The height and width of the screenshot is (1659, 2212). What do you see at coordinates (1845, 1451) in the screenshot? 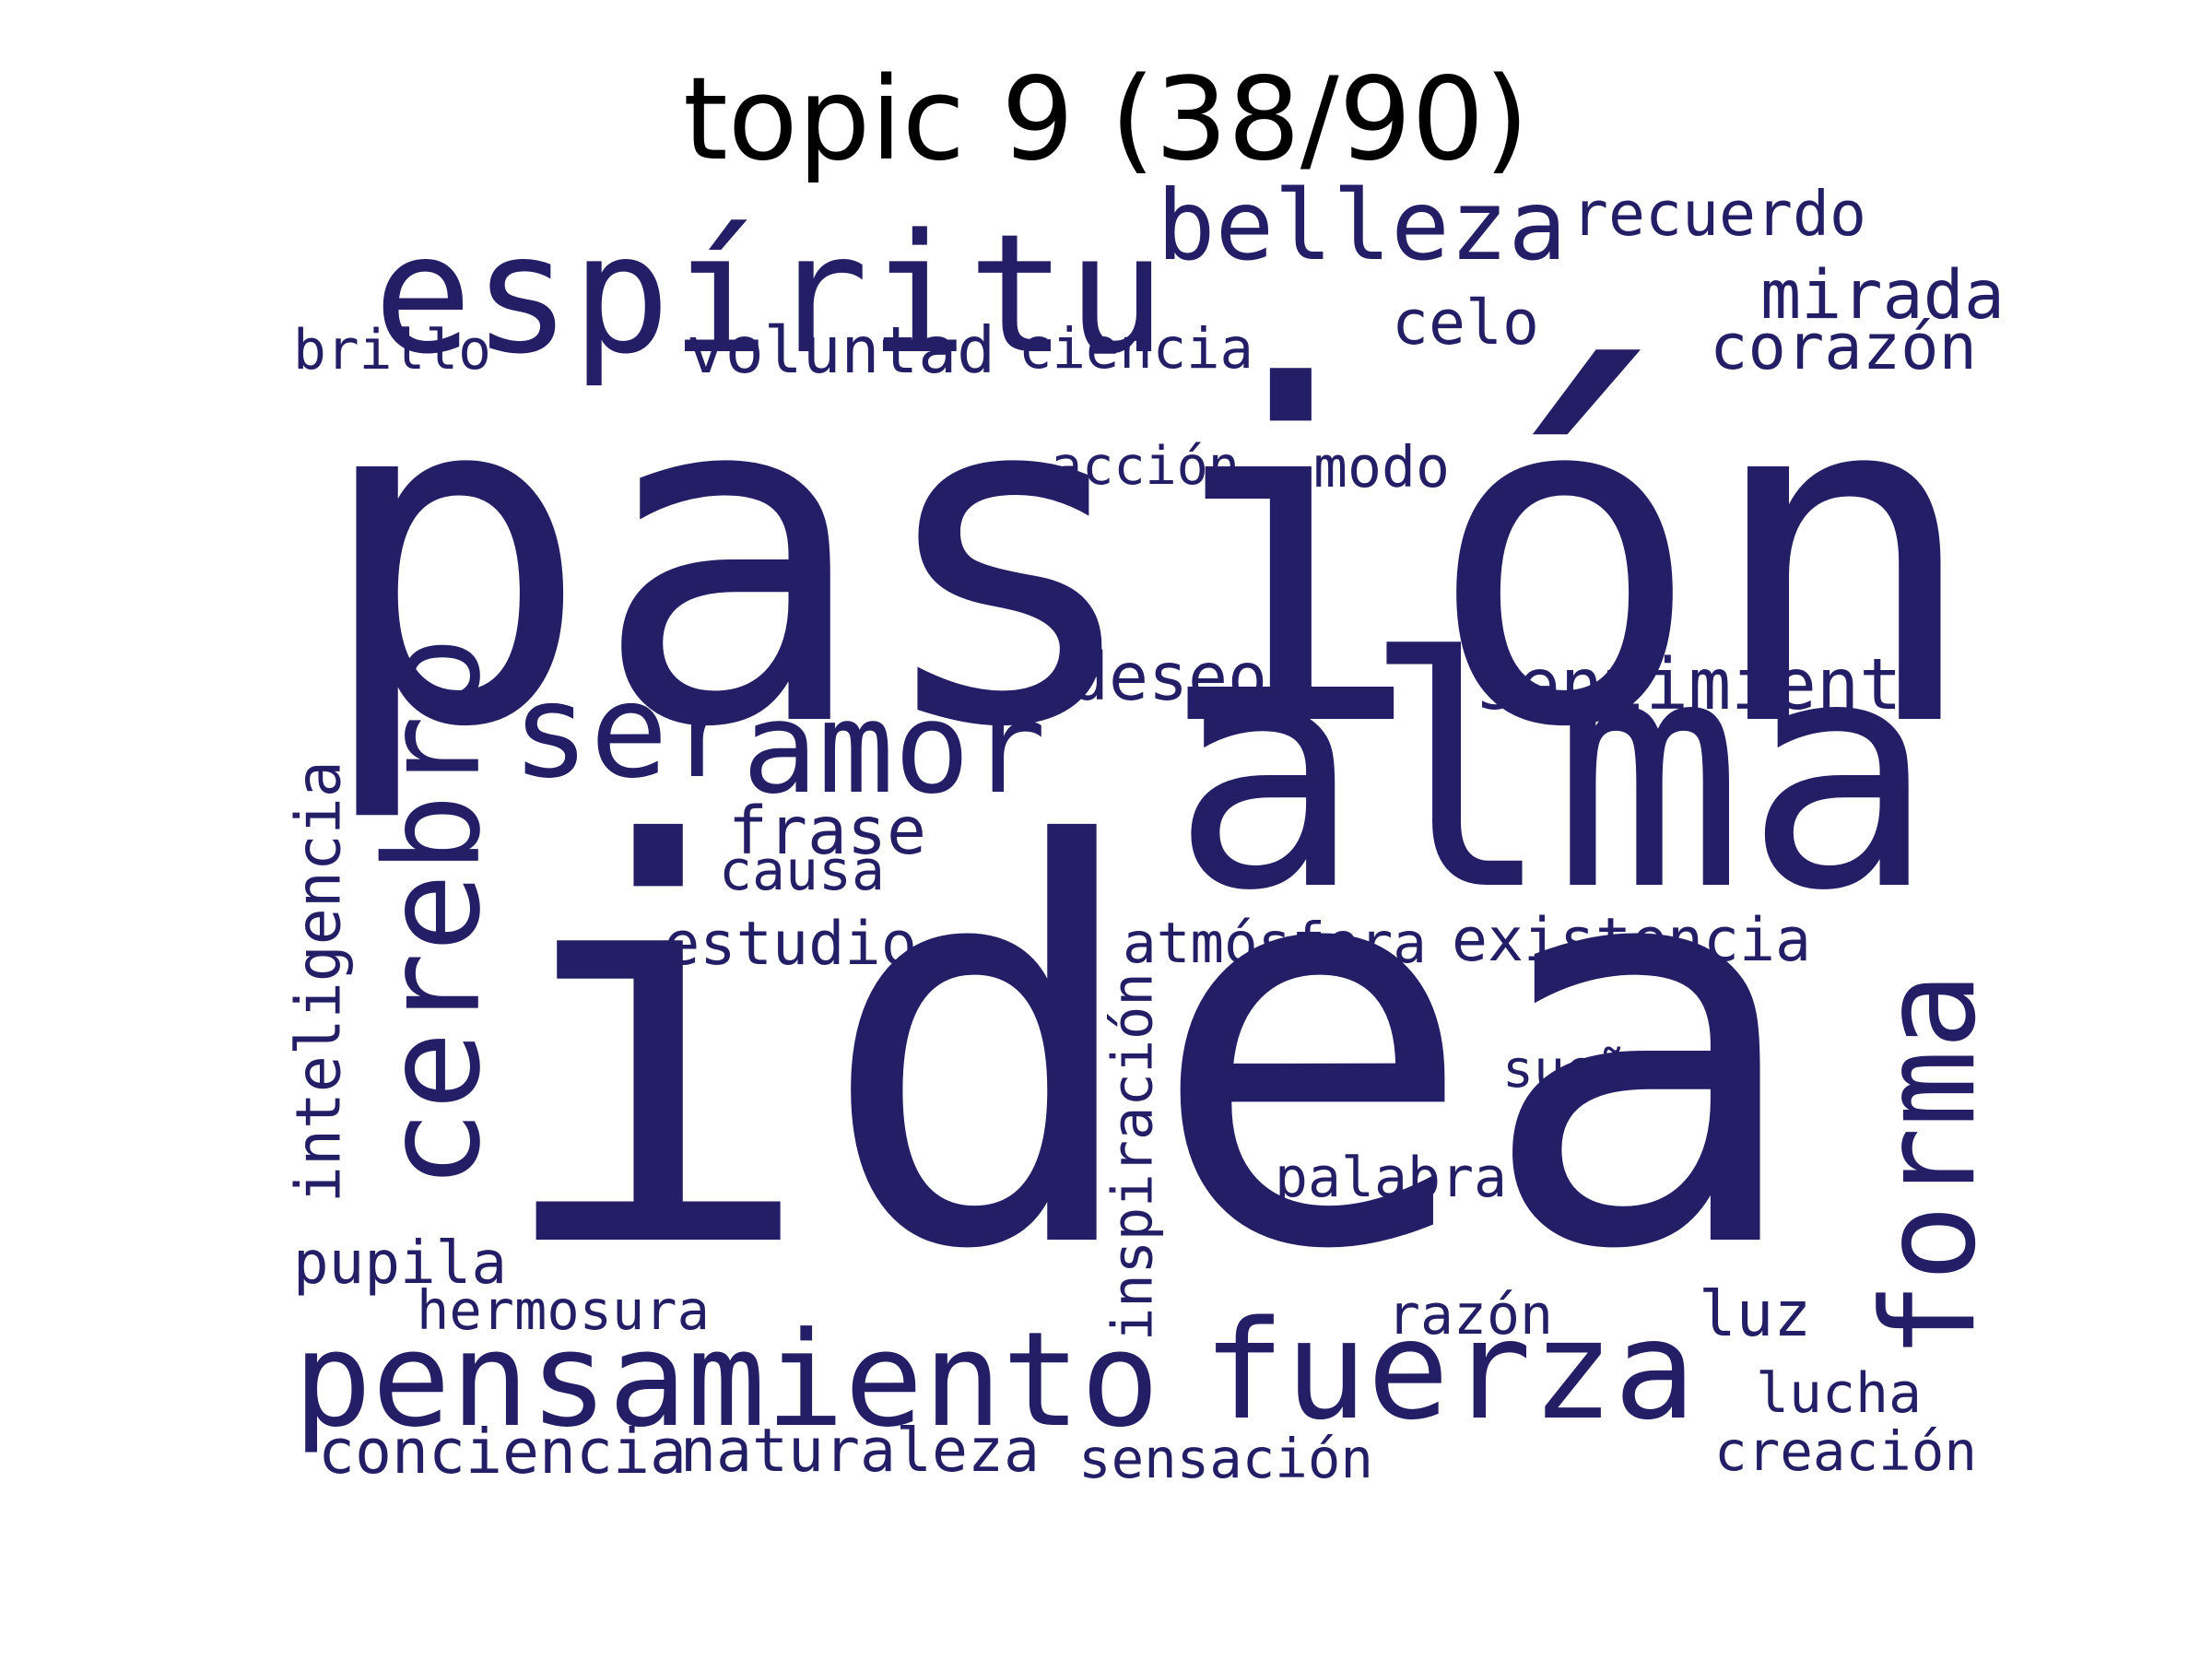
I see `word-creacion: creación` at bounding box center [1845, 1451].